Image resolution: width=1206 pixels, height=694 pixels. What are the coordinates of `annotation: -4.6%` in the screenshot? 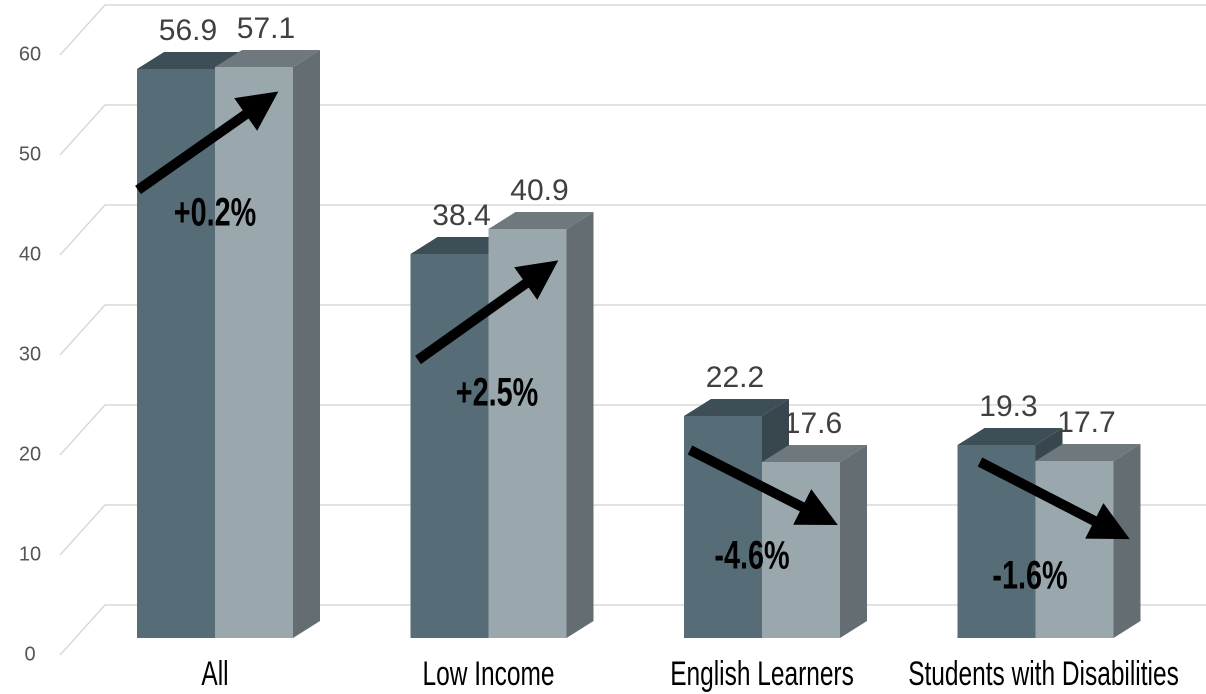 It's located at (751, 555).